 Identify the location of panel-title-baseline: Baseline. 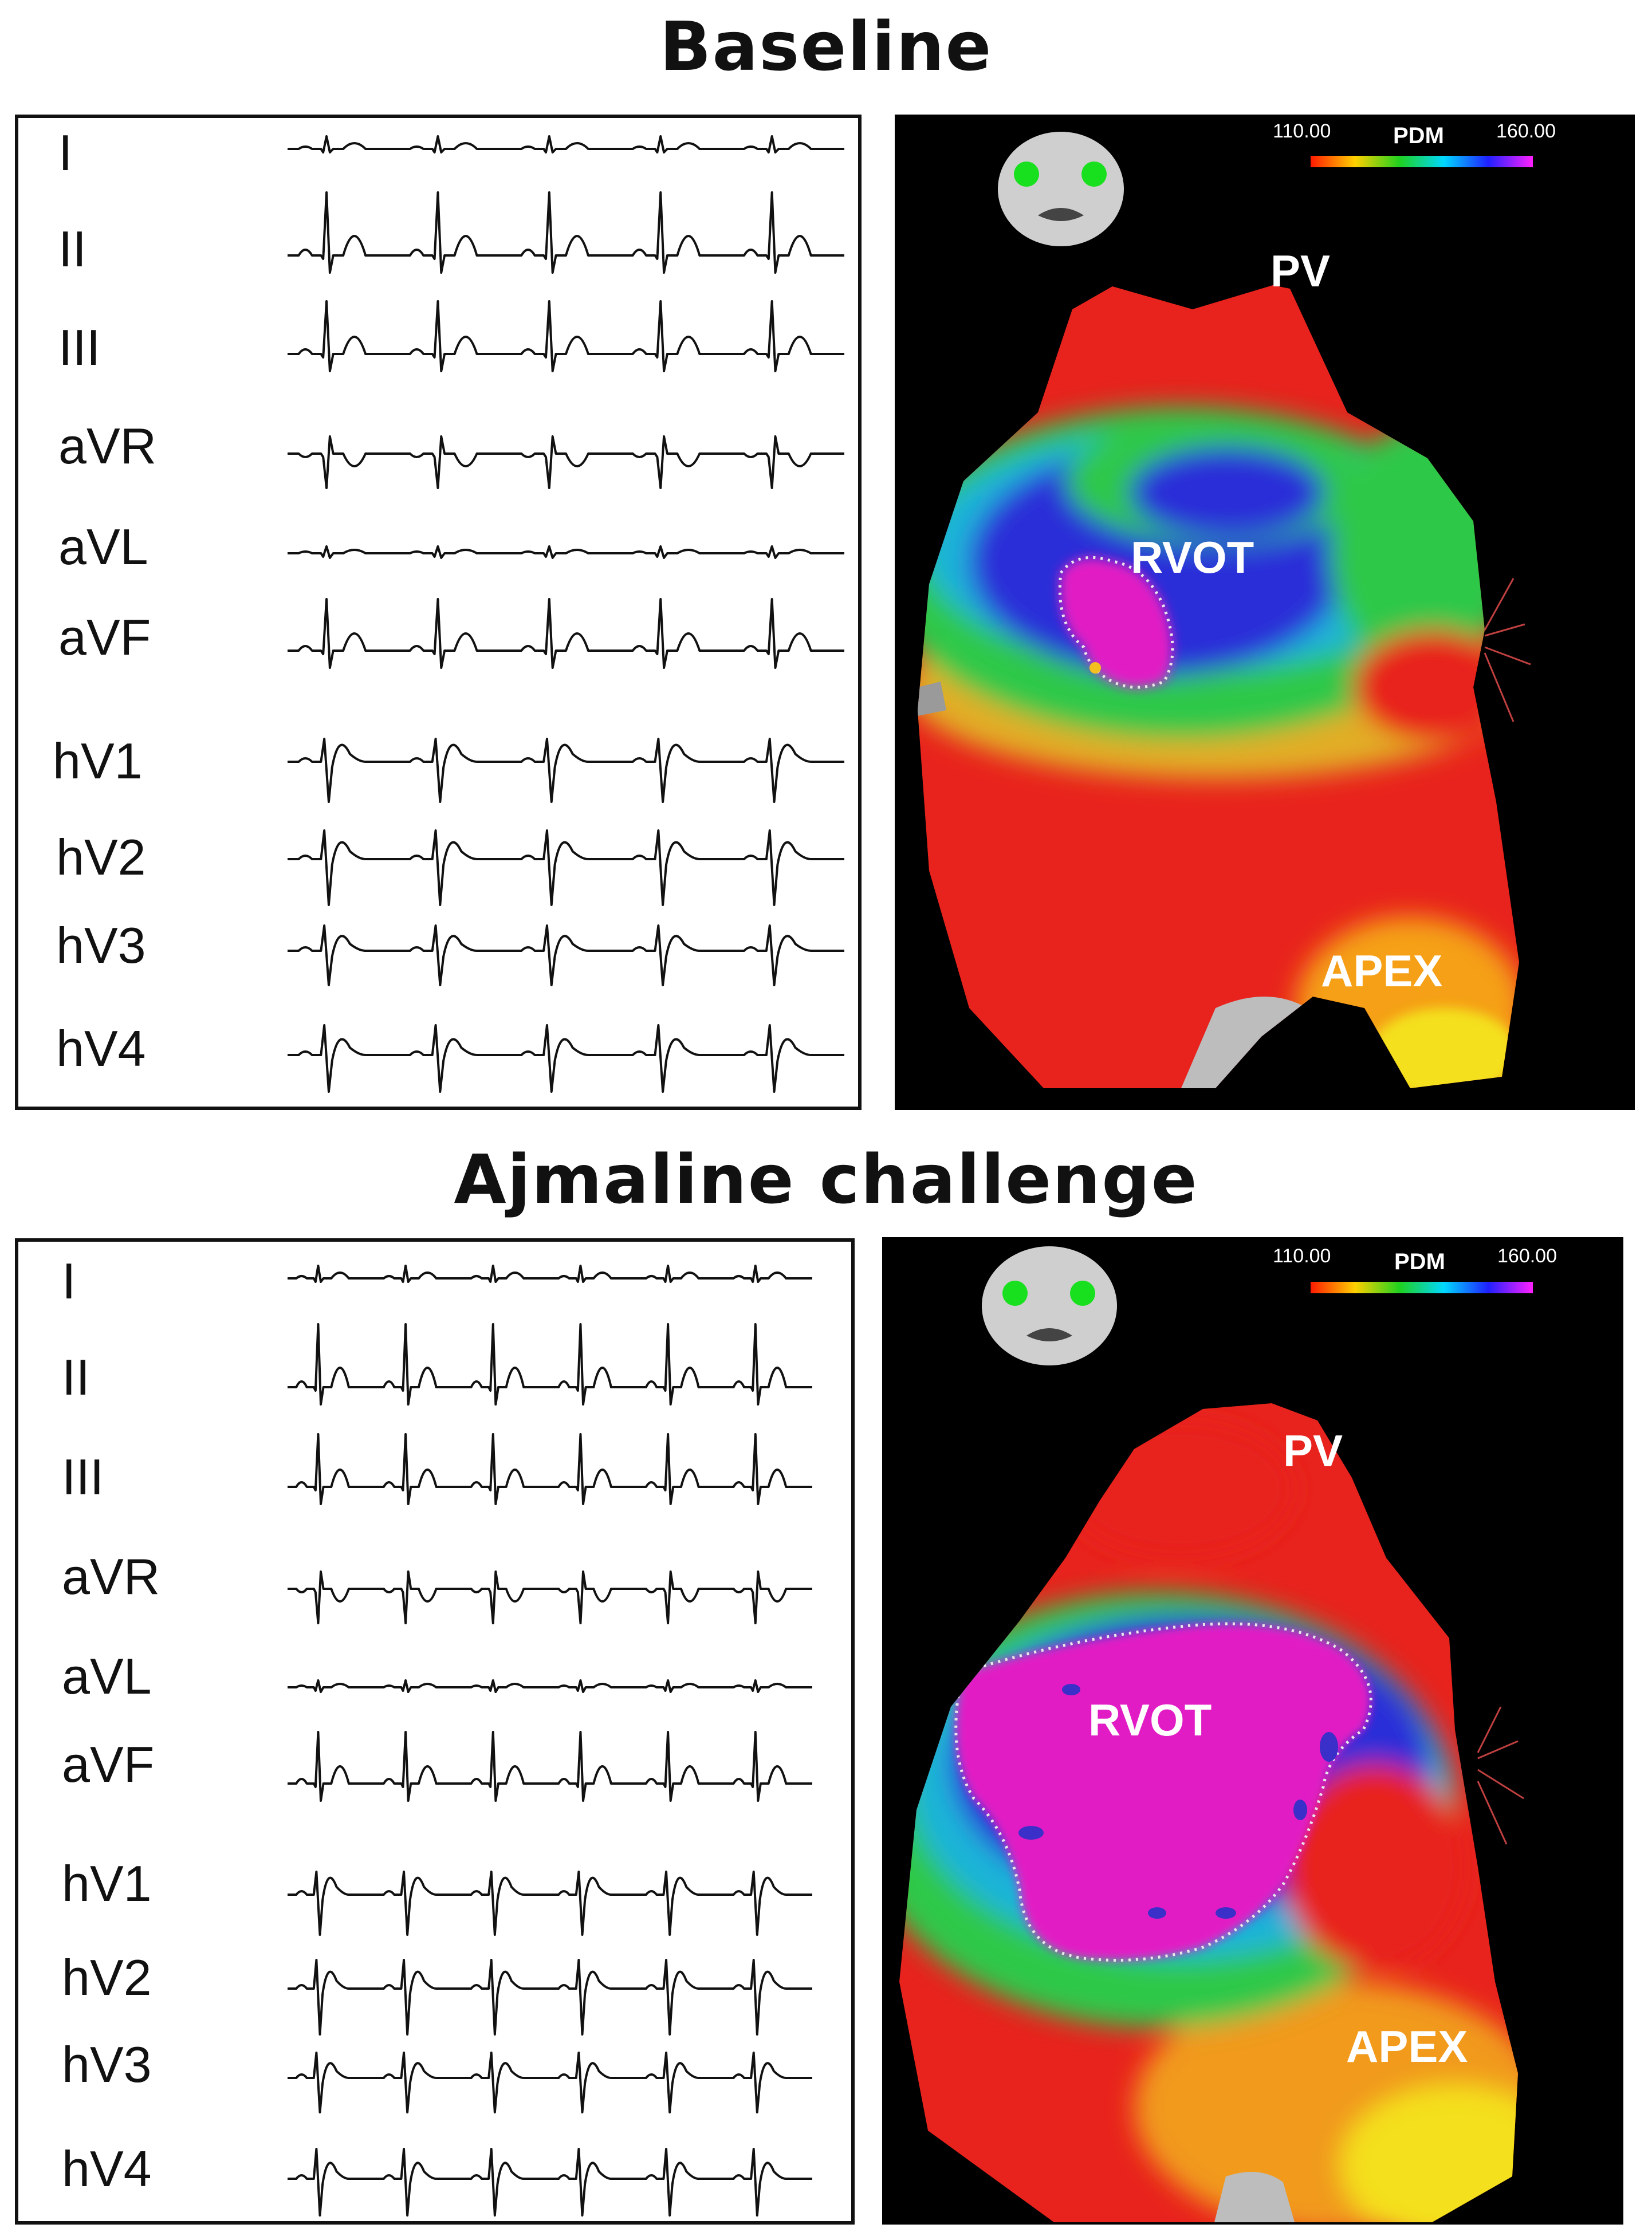
(826, 46).